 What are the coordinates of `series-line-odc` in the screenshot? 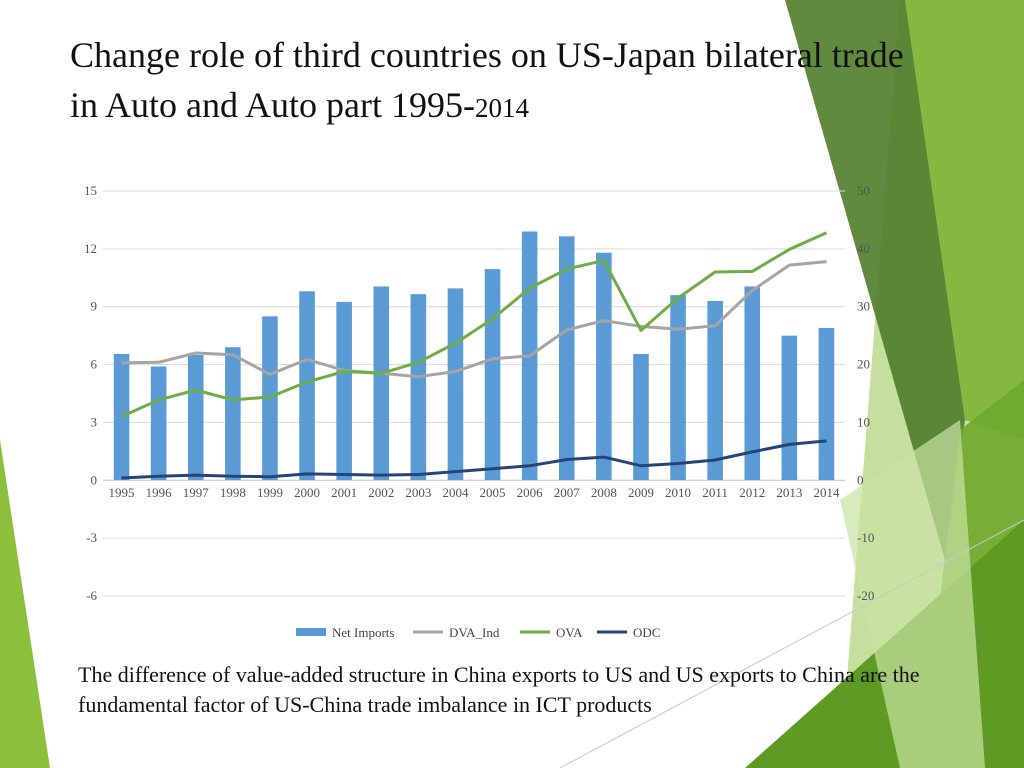 It's located at (474, 459).